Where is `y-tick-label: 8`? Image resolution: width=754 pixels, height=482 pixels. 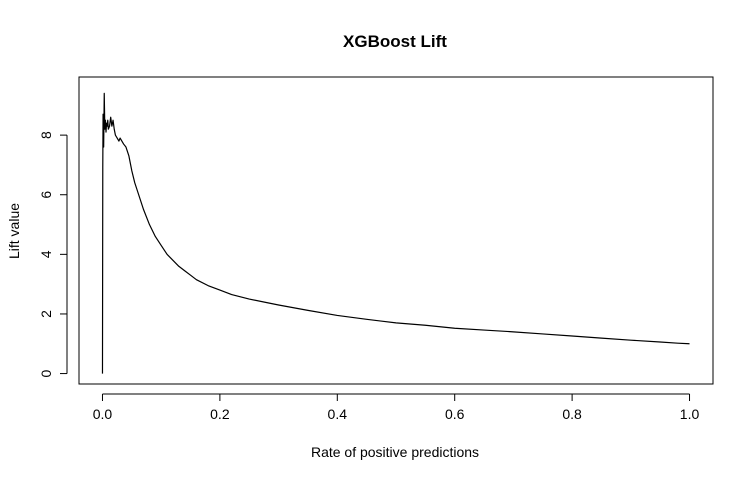
y-tick-label: 8 is located at coordinates (46, 135).